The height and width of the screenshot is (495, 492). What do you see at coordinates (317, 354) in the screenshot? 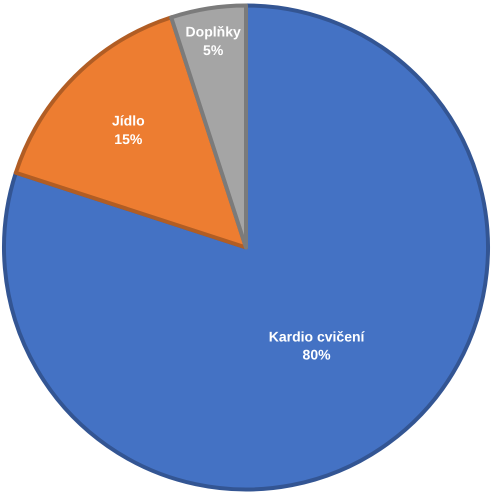
I see `data-label: 80%` at bounding box center [317, 354].